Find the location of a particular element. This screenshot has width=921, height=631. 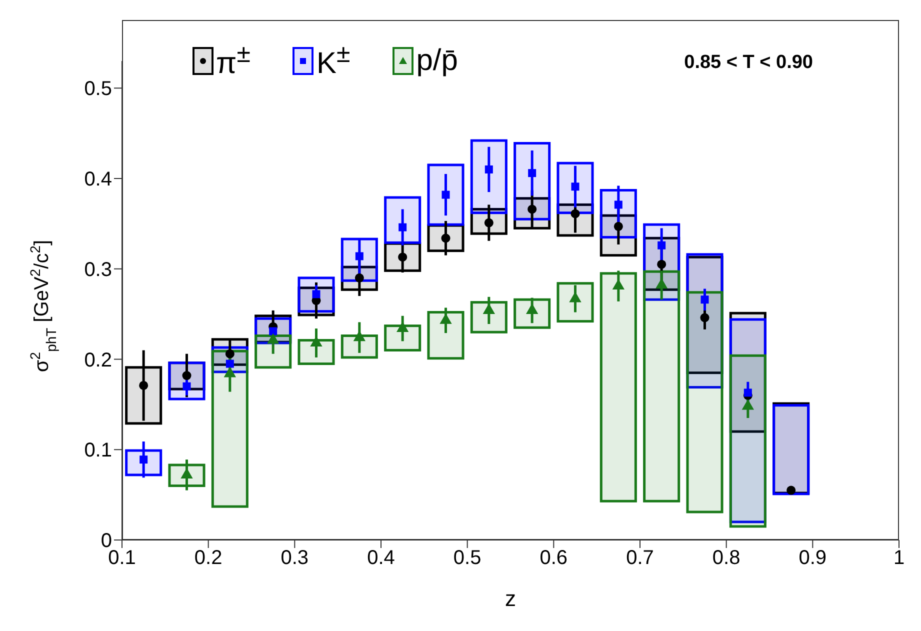

y-tick-label: 0.4 is located at coordinates (98, 179).